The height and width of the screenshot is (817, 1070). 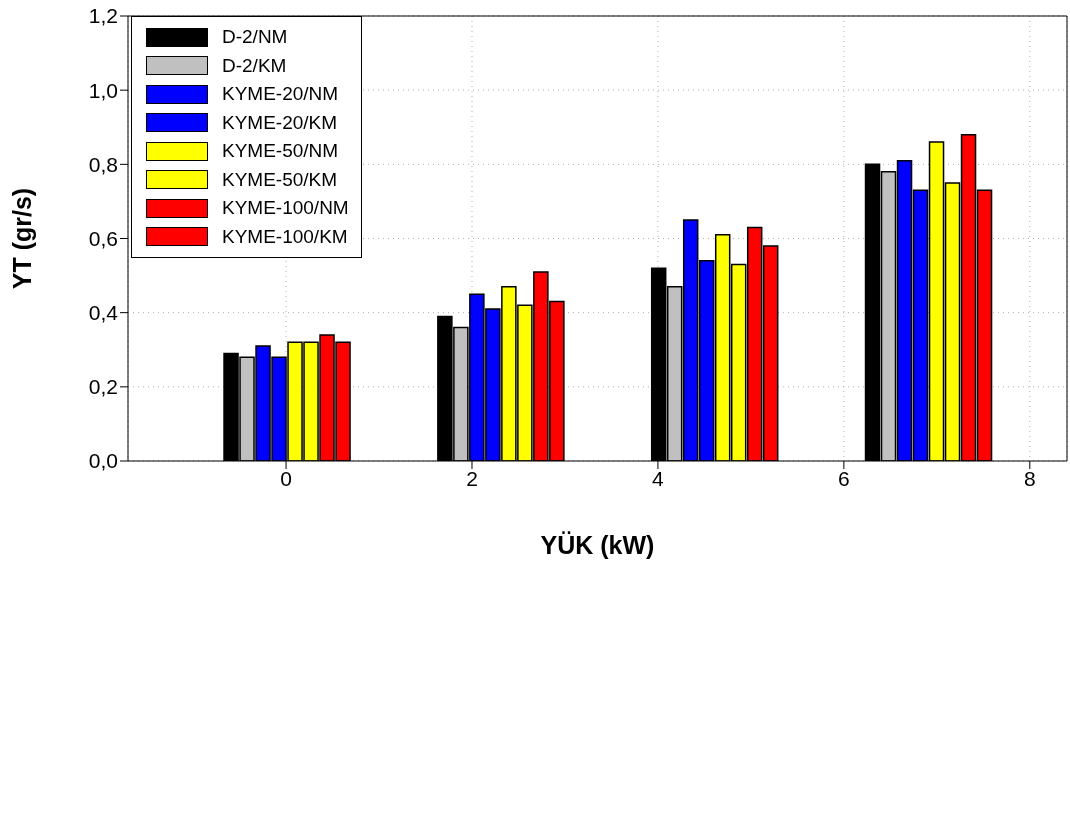 What do you see at coordinates (103, 90) in the screenshot?
I see `y-tick-label: 1,0` at bounding box center [103, 90].